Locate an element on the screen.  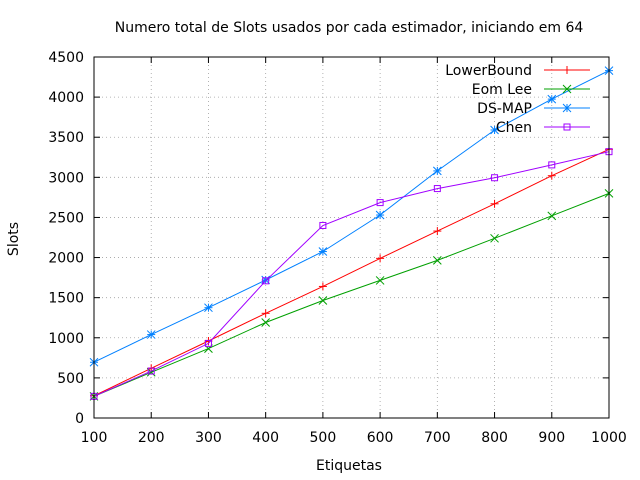
y-tick-label: 2500 is located at coordinates (66, 218).